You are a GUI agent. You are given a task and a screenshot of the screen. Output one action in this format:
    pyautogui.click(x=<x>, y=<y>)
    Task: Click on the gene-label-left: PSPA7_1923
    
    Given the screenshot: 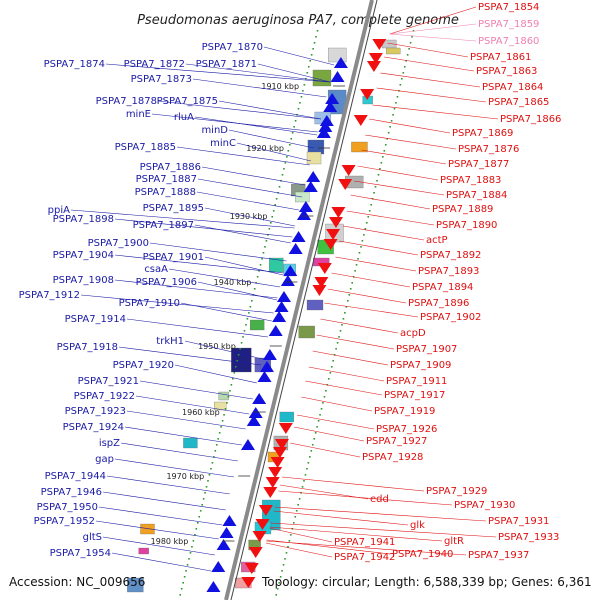 What is the action you would take?
    pyautogui.click(x=95, y=411)
    